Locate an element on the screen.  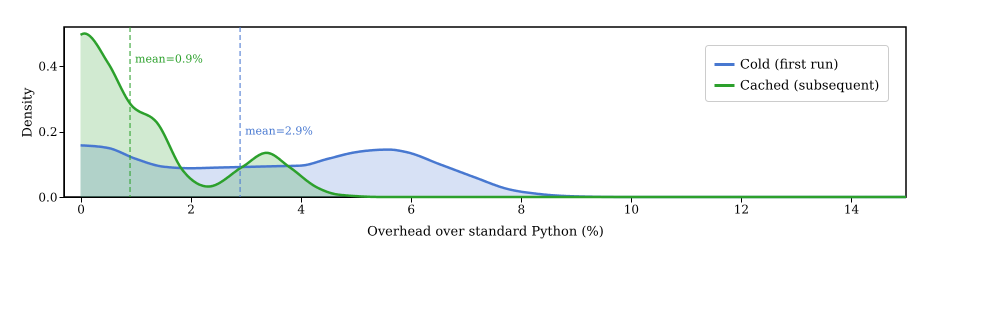
x-tick-label: 12 is located at coordinates (742, 209).